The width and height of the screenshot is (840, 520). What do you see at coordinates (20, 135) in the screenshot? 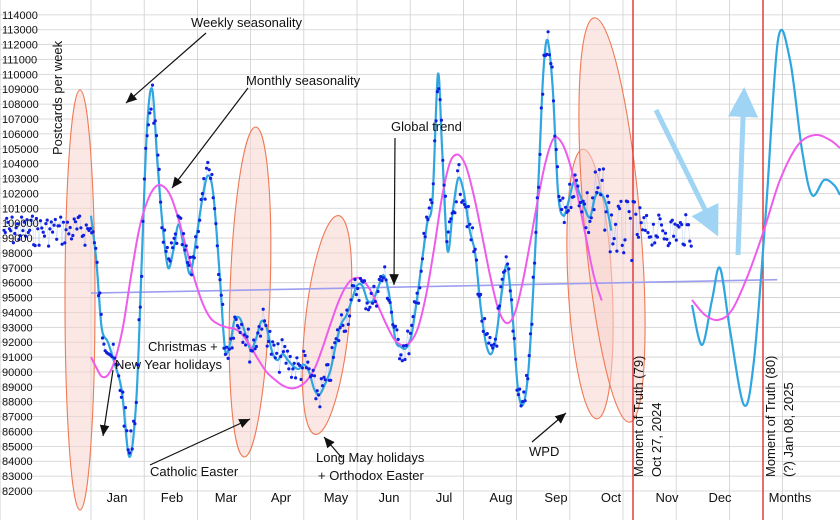
I see `y-tick-label: 106000` at bounding box center [20, 135].